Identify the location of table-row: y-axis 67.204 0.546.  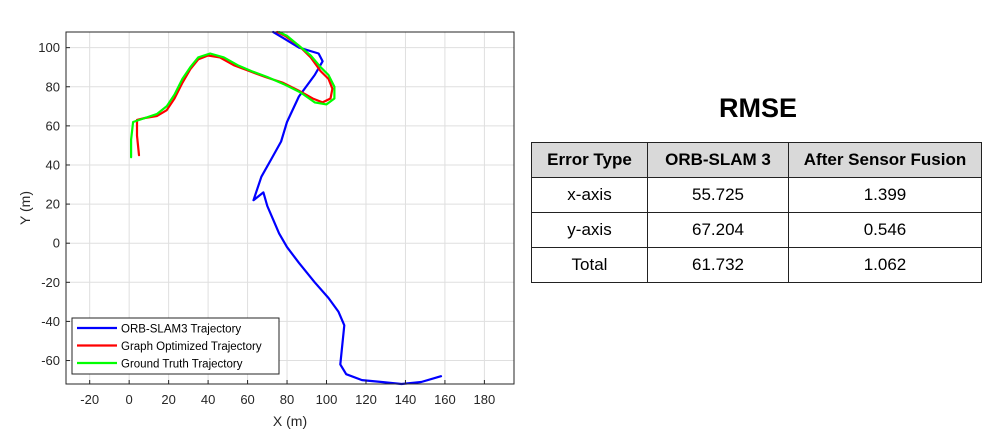
(756, 230).